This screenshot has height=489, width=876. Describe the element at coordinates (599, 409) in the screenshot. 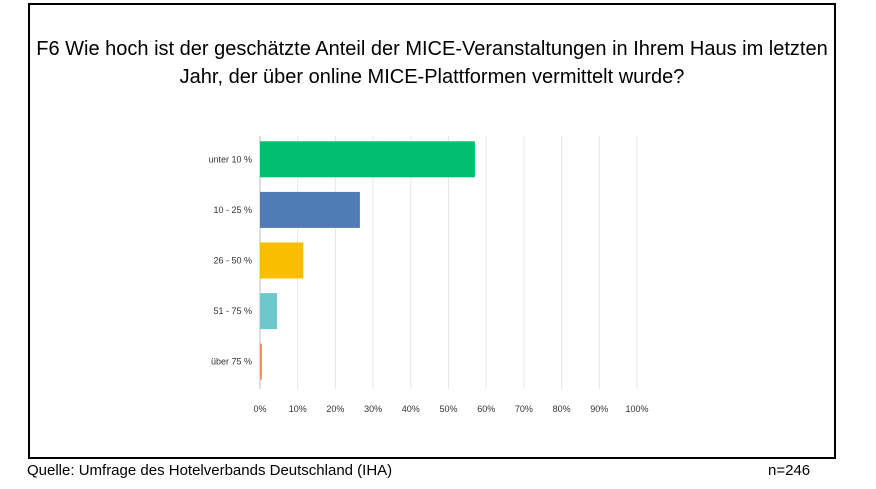

I see `x-tick-label: 90%` at that location.